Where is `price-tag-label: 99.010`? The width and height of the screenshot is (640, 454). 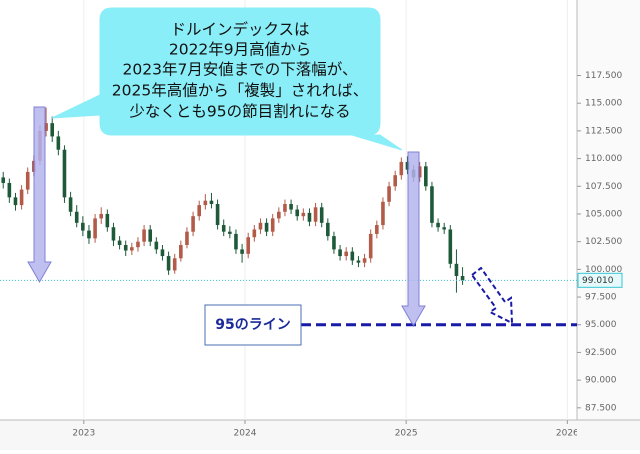 price-tag-label: 99.010 is located at coordinates (598, 281).